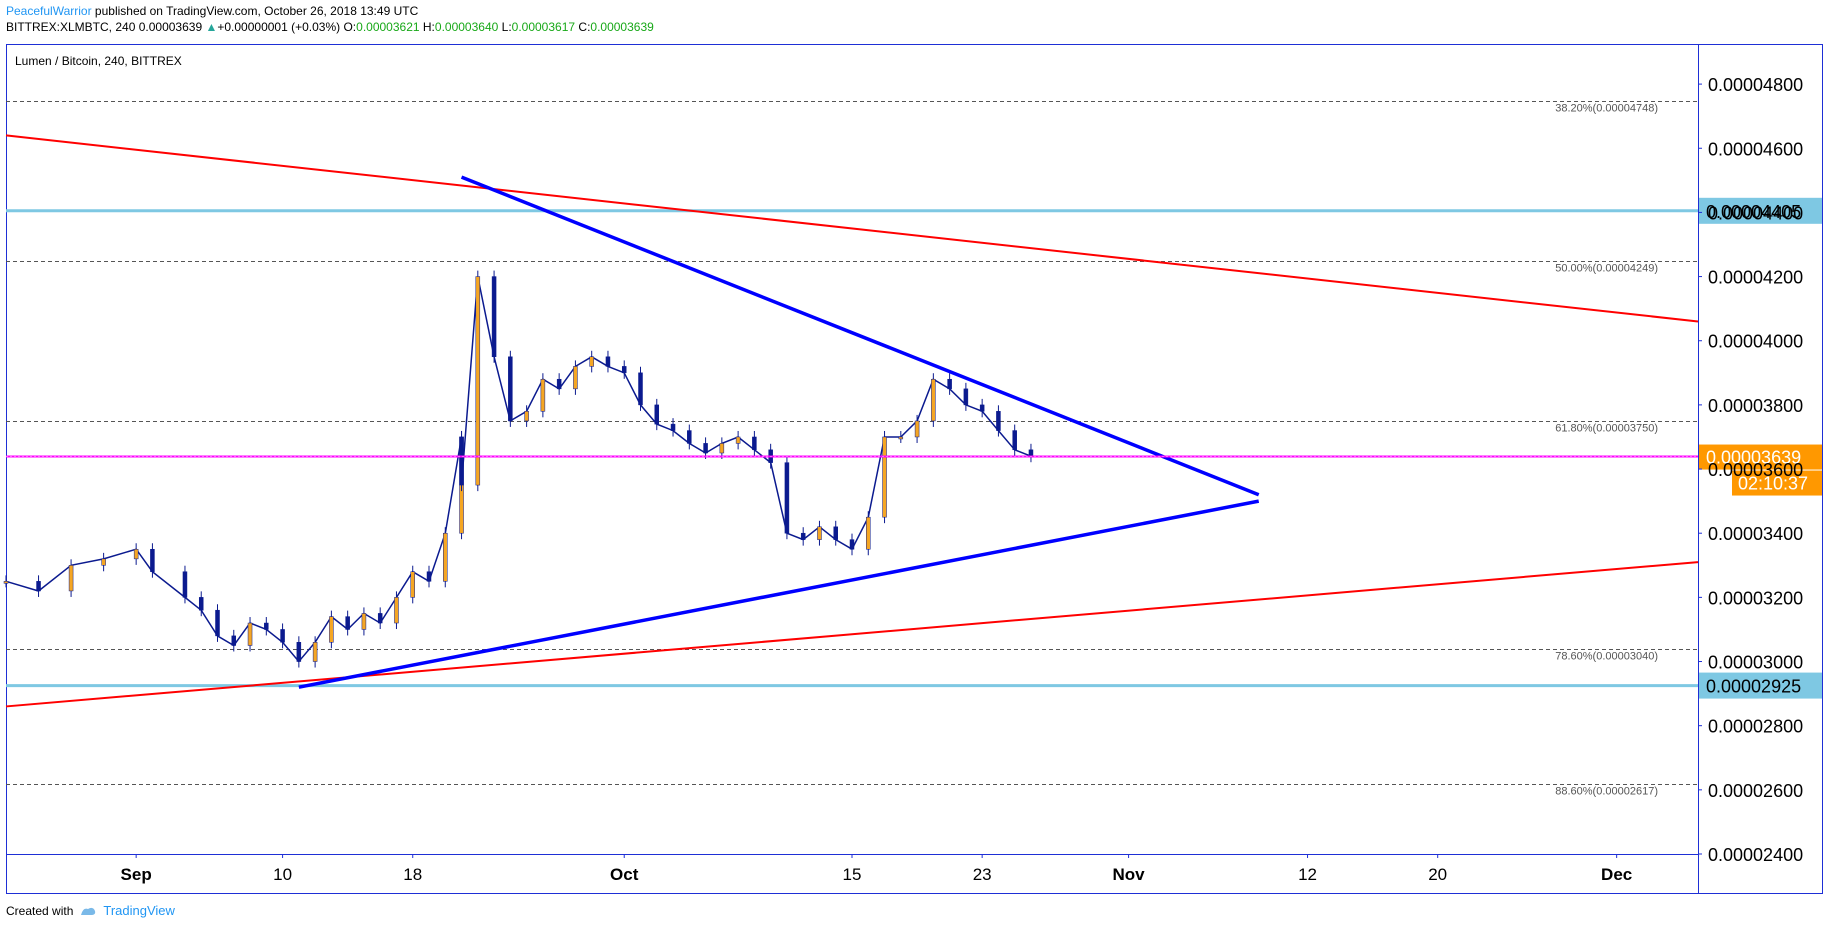 The width and height of the screenshot is (1828, 930). I want to click on tradingview-logo-icon, so click(88, 911).